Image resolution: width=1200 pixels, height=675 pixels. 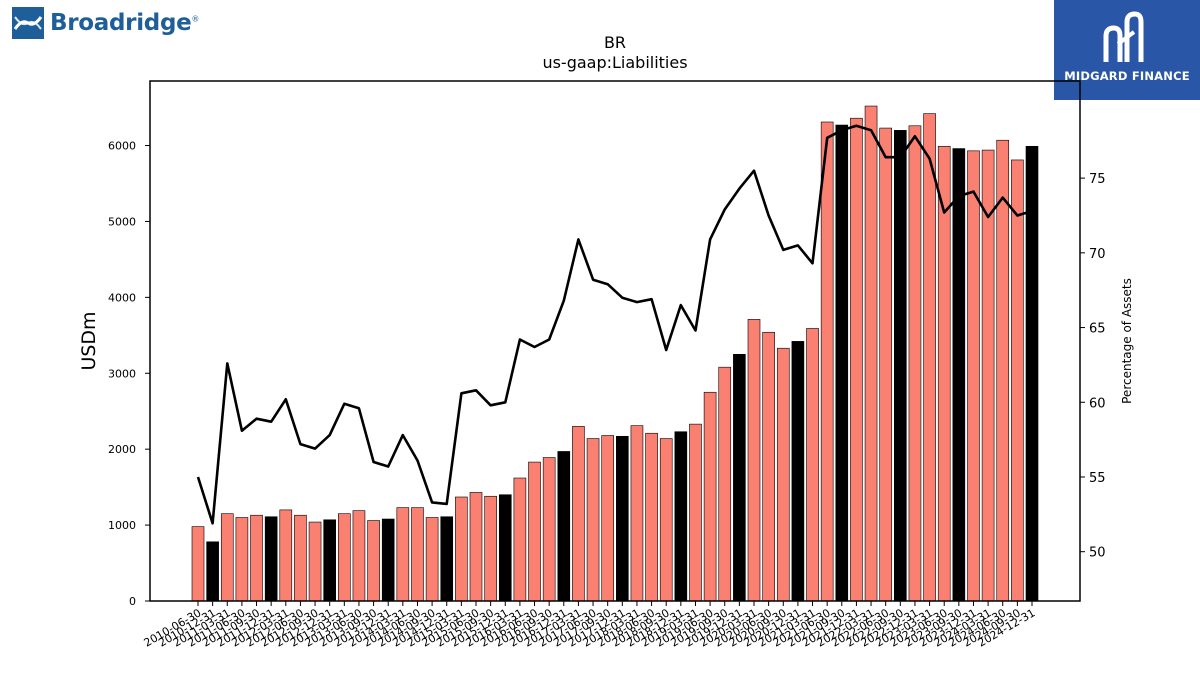 What do you see at coordinates (1097, 254) in the screenshot?
I see `y2-tick-label: 70` at bounding box center [1097, 254].